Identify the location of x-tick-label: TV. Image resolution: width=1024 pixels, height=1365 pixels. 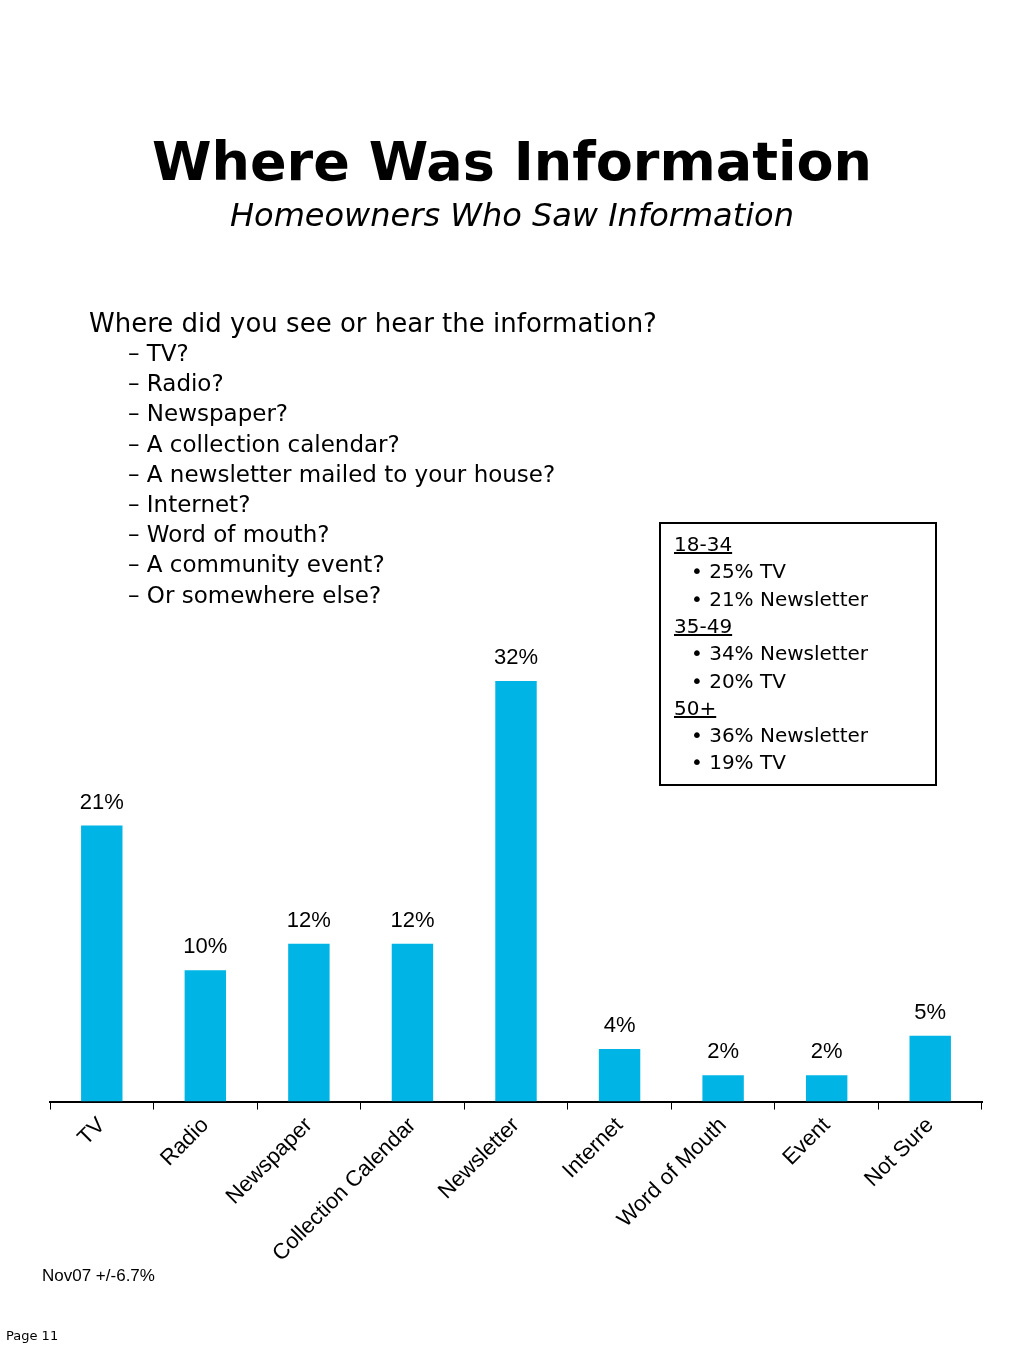
(91, 1130).